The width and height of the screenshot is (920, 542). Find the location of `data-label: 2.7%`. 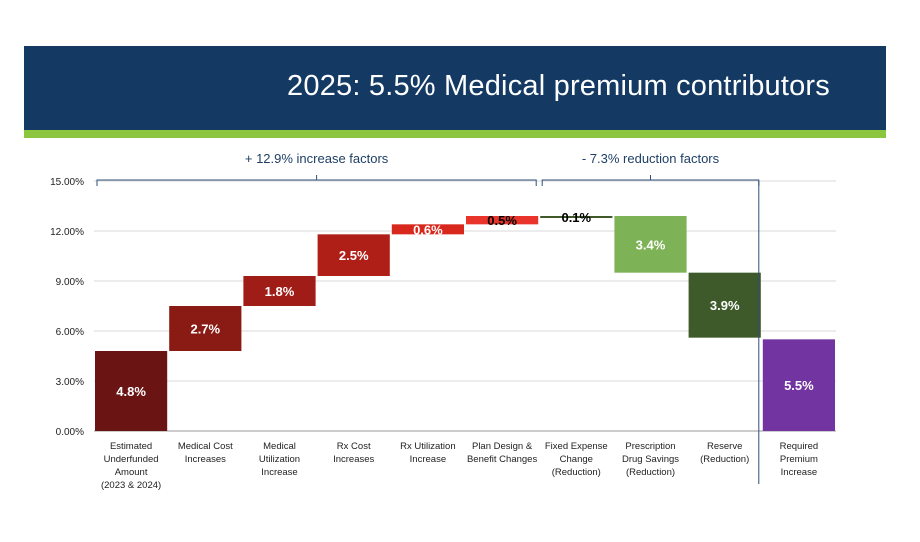

data-label: 2.7% is located at coordinates (205, 329).